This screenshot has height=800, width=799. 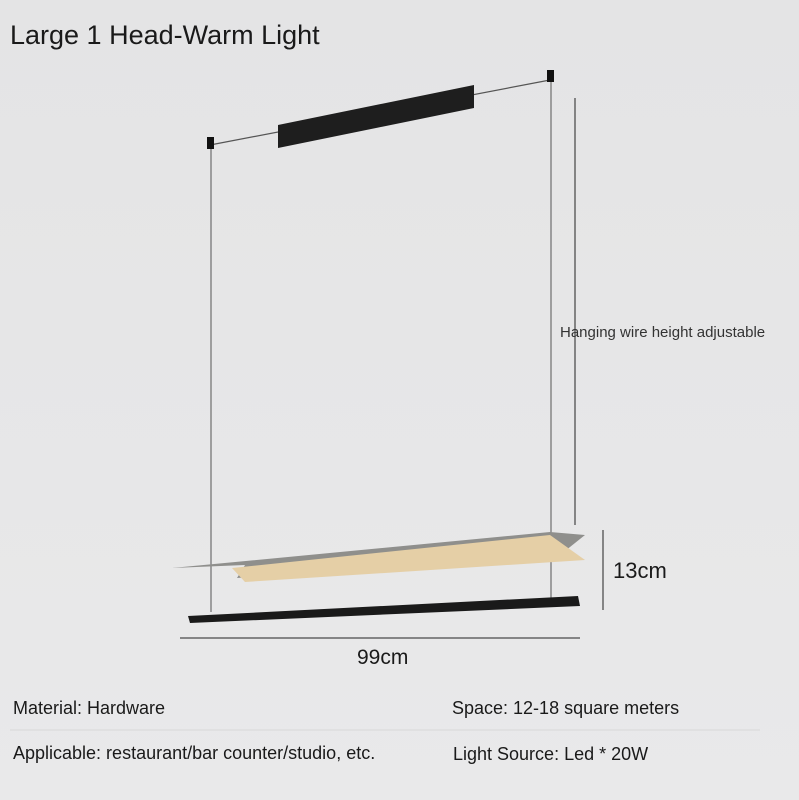 What do you see at coordinates (663, 332) in the screenshot?
I see `wire-note: Hanging wire height adjustable` at bounding box center [663, 332].